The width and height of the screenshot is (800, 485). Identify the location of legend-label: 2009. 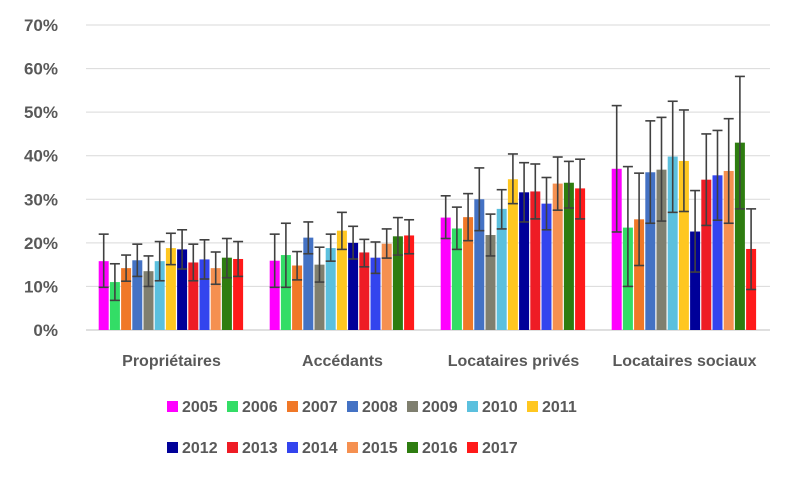
(440, 407).